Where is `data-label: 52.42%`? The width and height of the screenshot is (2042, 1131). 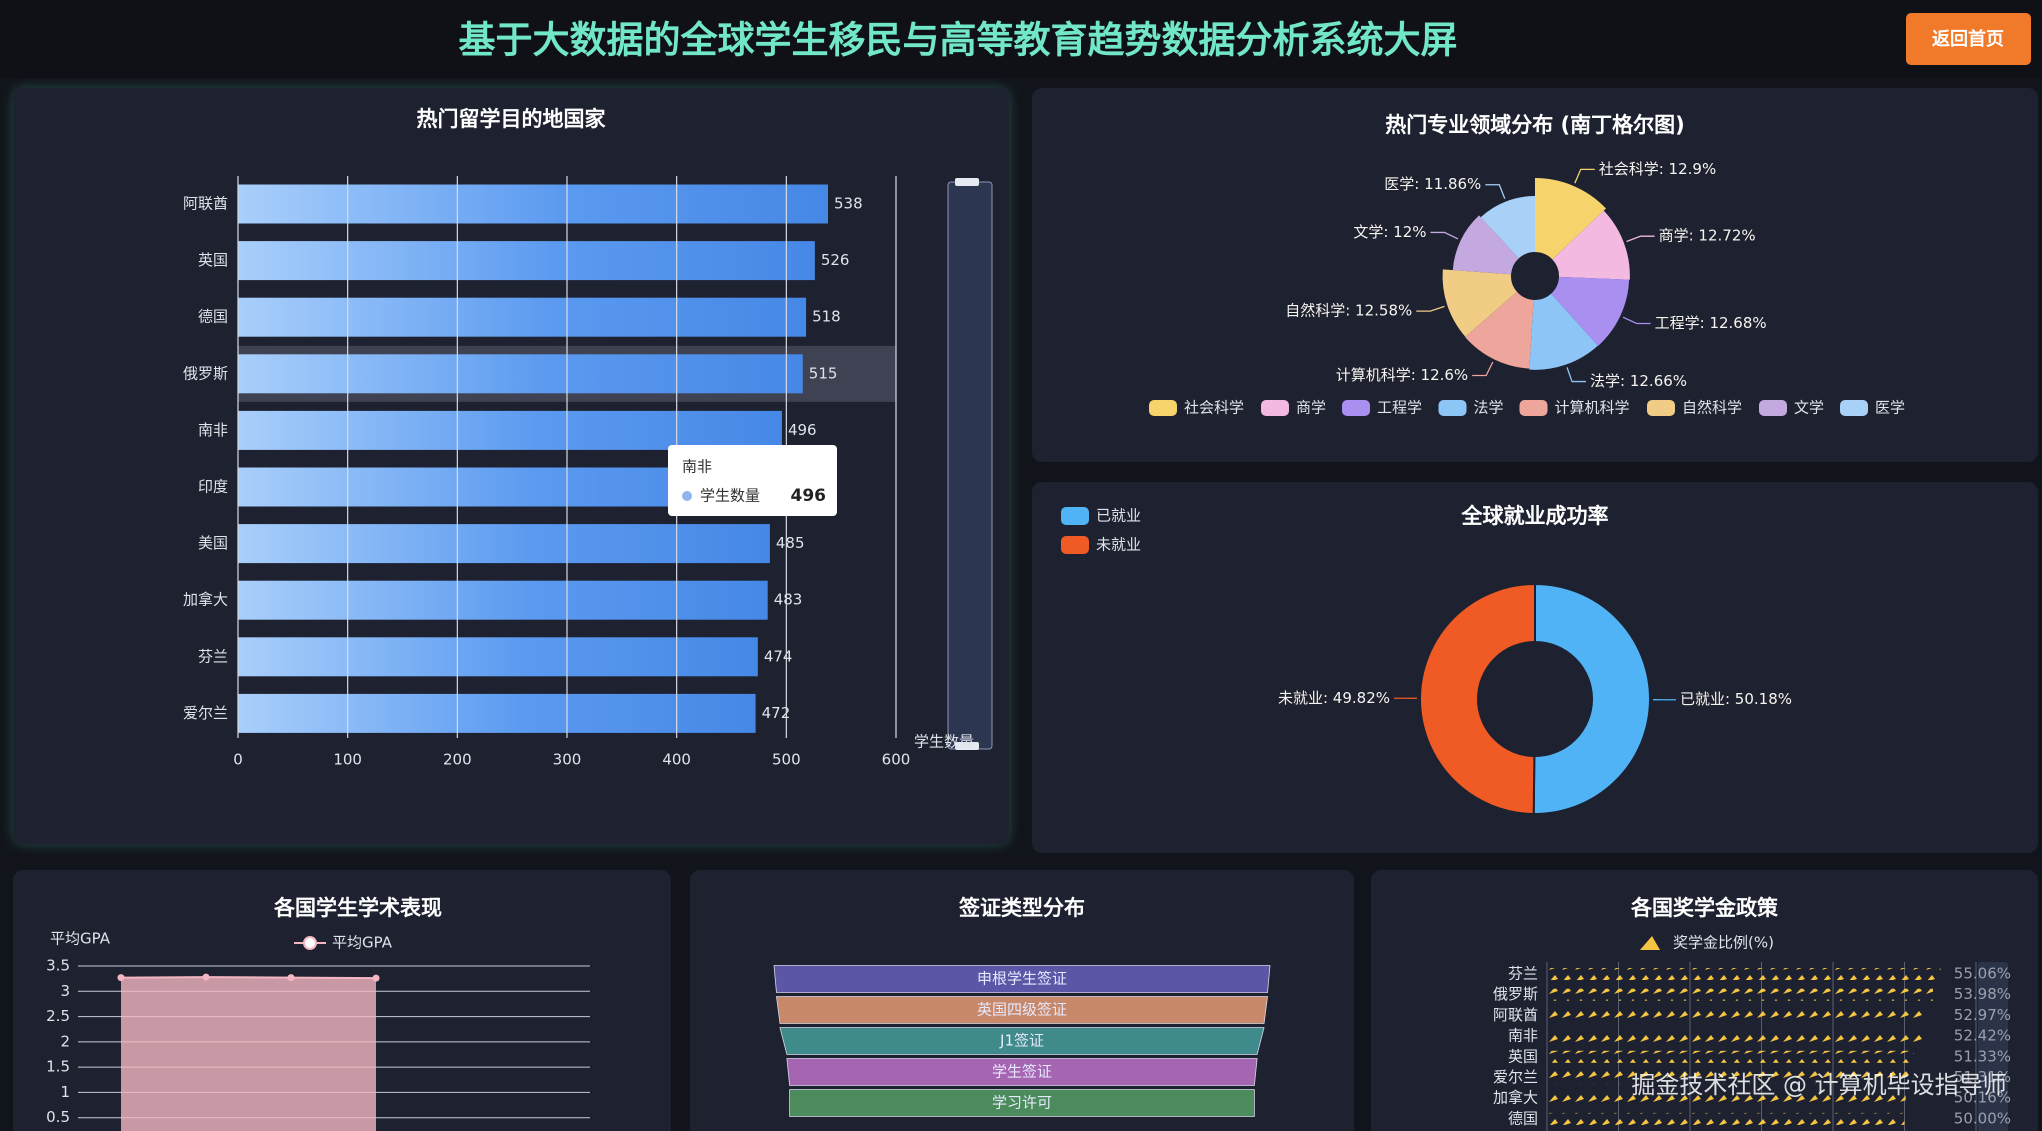 data-label: 52.42% is located at coordinates (1982, 1036).